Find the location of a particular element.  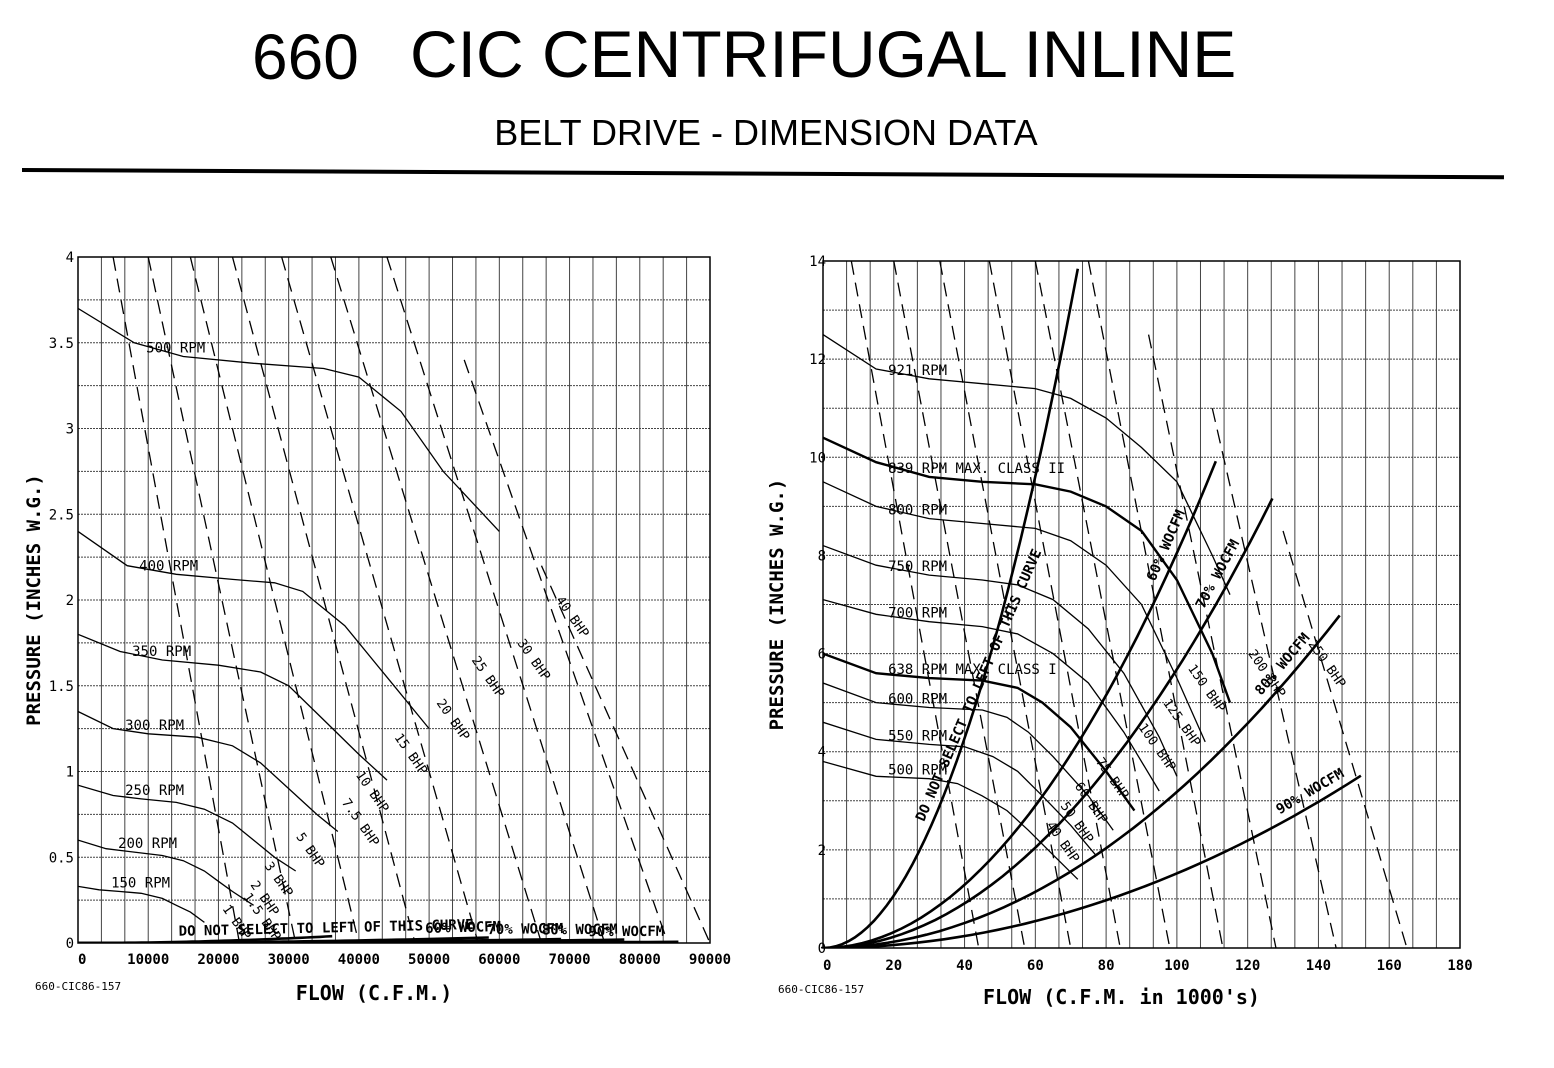

rpm-curve-label: 300 RPM is located at coordinates (154, 726).